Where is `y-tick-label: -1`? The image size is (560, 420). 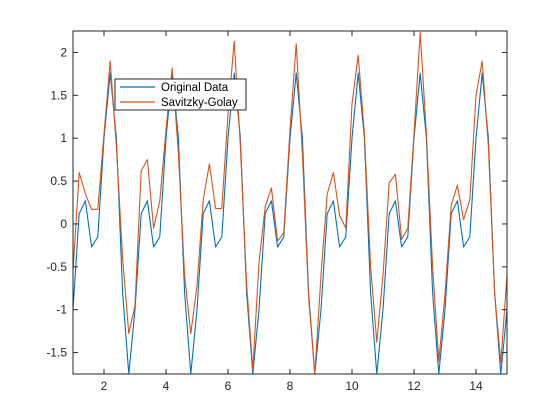
y-tick-label: -1 is located at coordinates (61, 310).